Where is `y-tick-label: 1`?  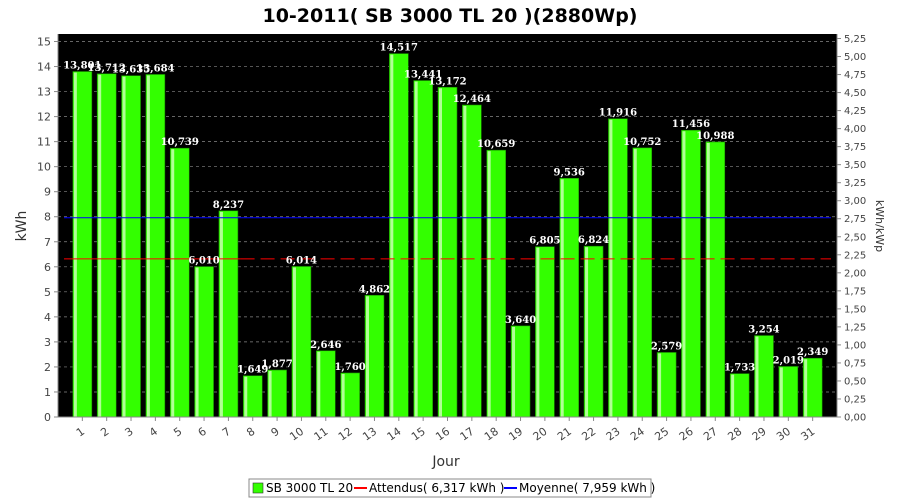
y-tick-label: 1 is located at coordinates (47, 392).